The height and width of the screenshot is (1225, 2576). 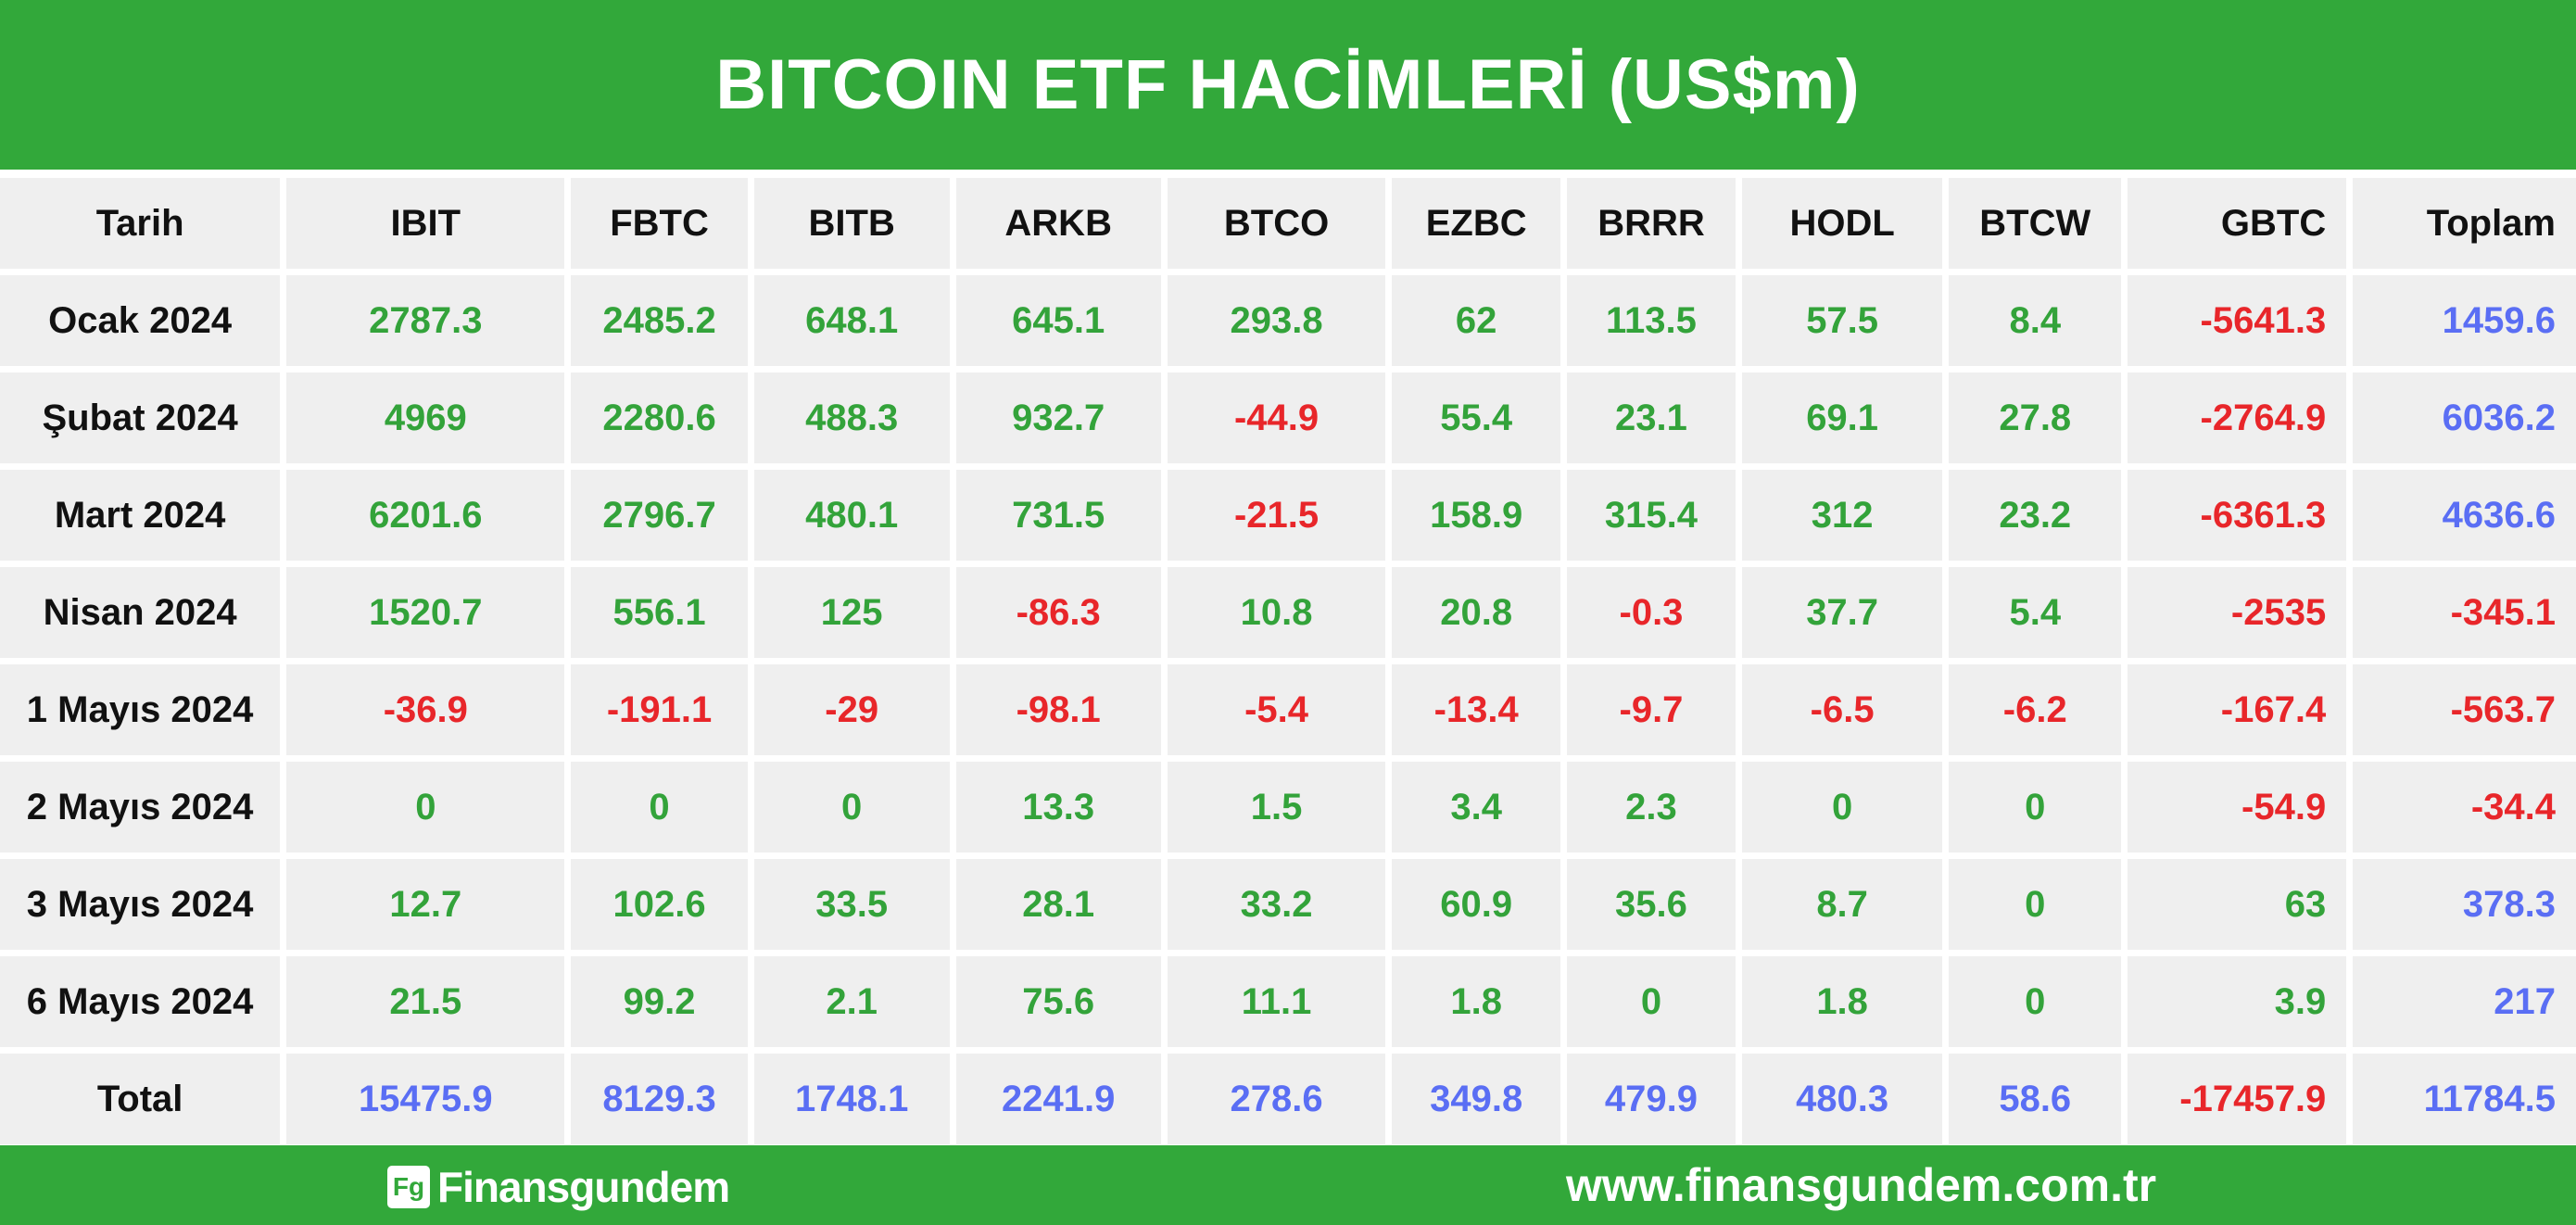 What do you see at coordinates (2464, 515) in the screenshot?
I see `table-cell: 4636.6` at bounding box center [2464, 515].